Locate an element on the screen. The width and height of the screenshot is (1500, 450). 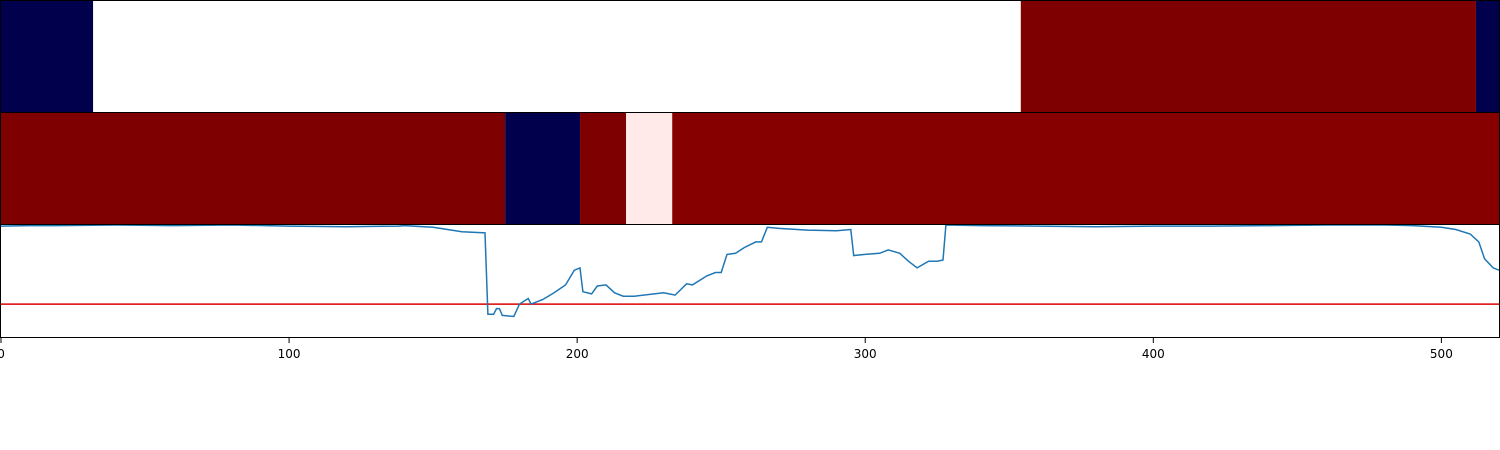
x-tick-label-400: 400 is located at coordinates (1153, 354).